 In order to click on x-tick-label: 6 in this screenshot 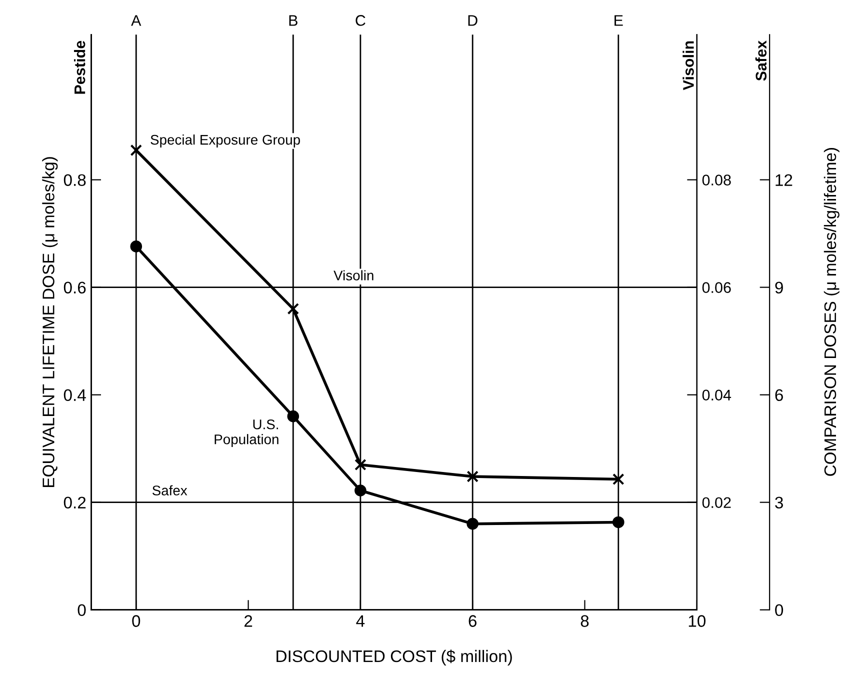, I will do `click(472, 621)`.